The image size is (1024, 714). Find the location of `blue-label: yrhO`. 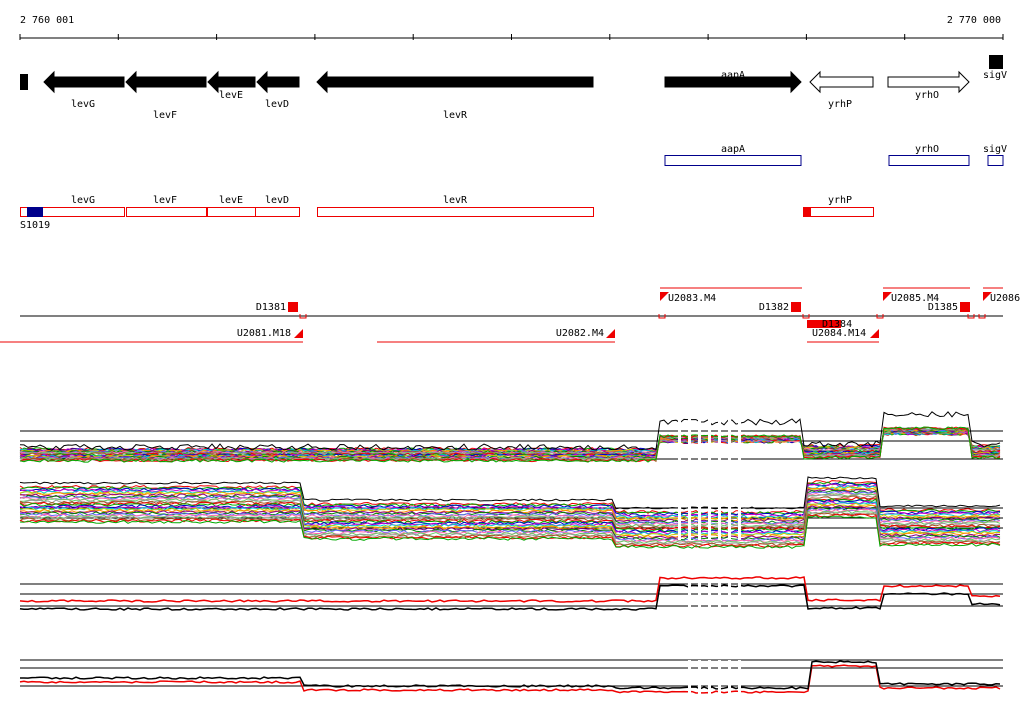

blue-label: yrhO is located at coordinates (927, 149).